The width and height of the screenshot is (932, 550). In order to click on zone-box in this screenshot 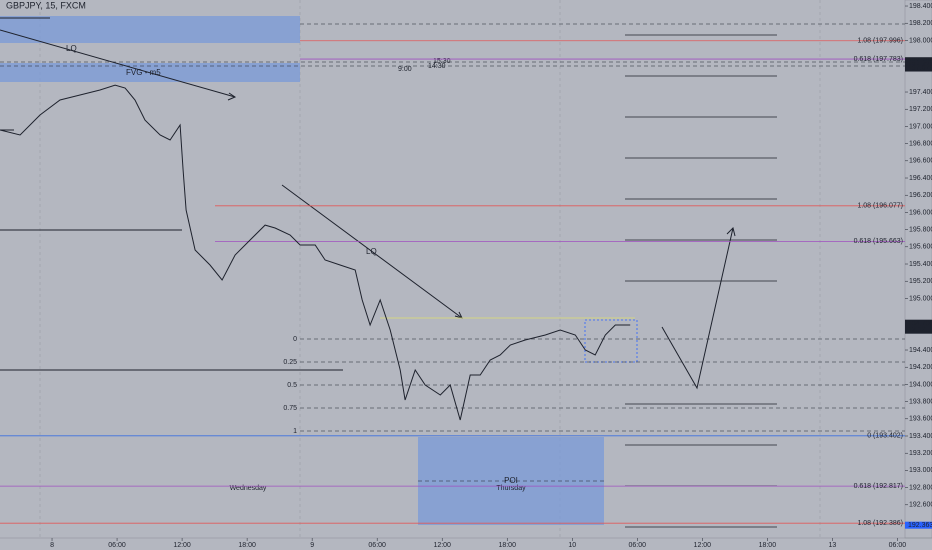, I will do `click(150, 29)`.